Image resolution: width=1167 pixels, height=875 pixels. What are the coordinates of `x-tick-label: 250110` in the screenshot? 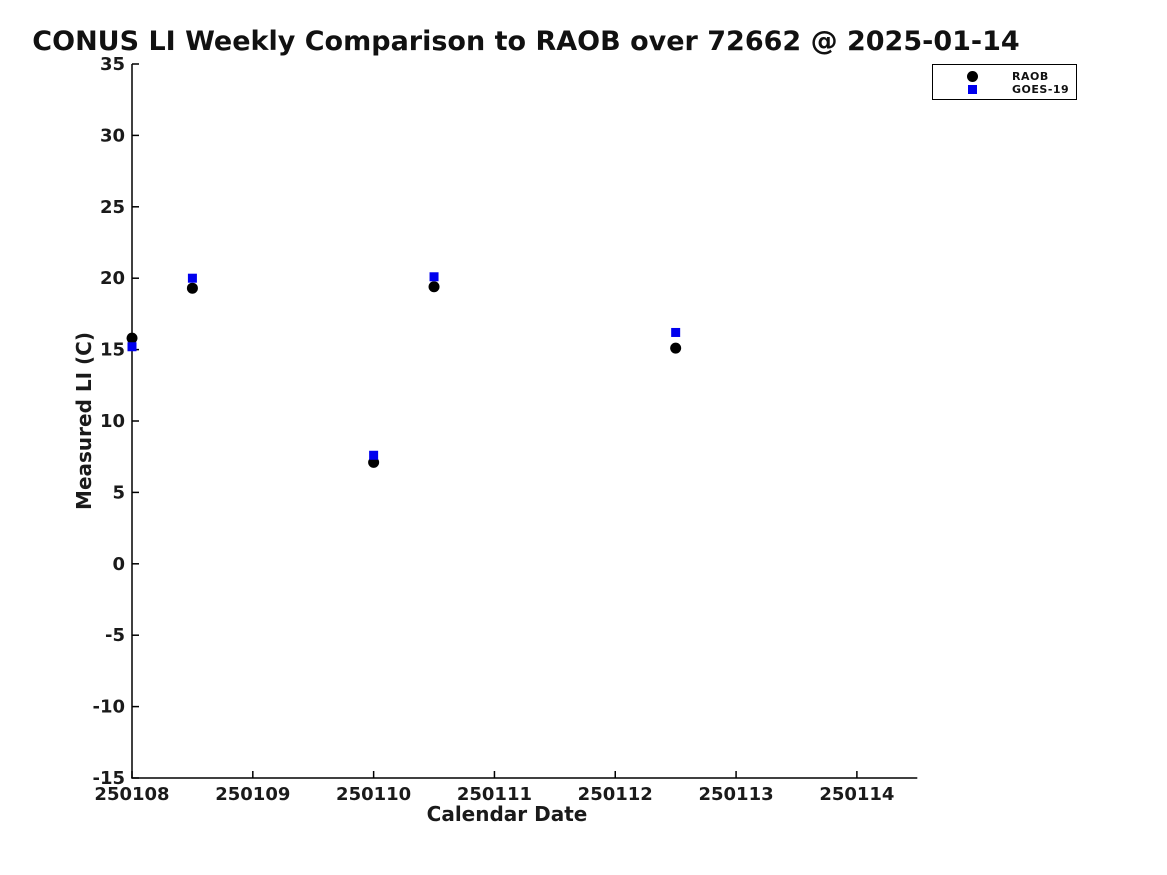 It's located at (373, 794).